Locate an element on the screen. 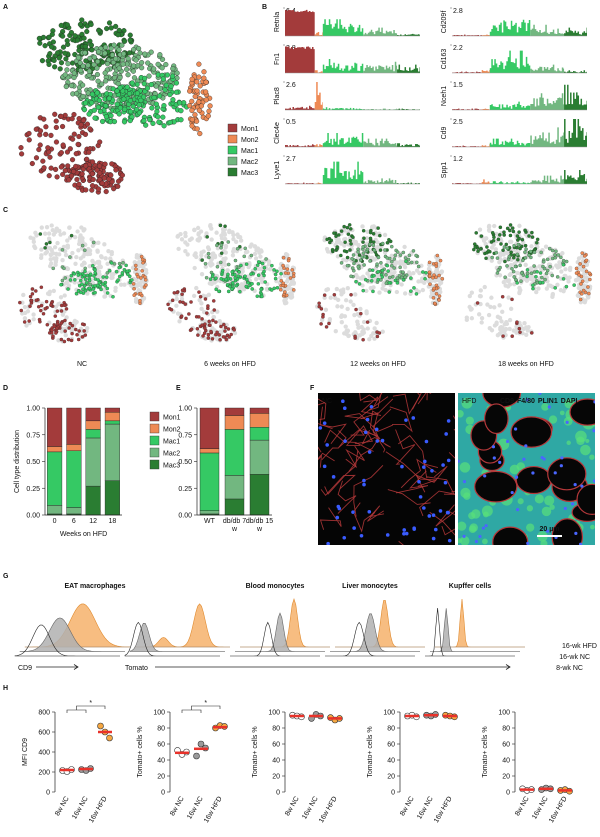 The width and height of the screenshot is (600, 837). sample-label: 16-wk NC is located at coordinates (574, 657).